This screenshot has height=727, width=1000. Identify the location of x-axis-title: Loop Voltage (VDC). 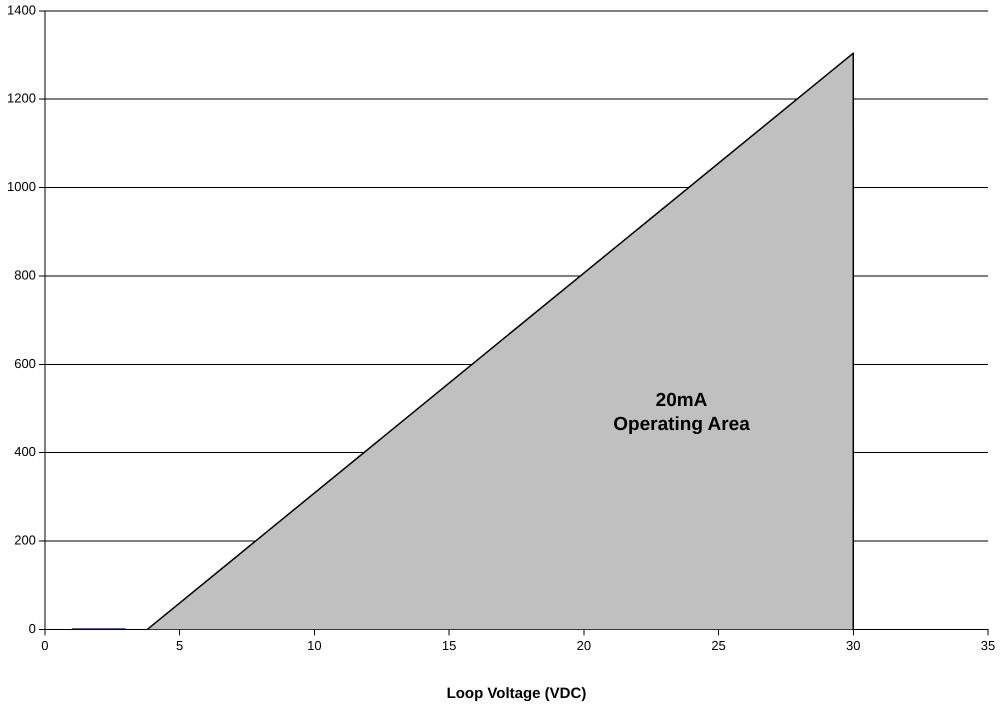
(516, 693).